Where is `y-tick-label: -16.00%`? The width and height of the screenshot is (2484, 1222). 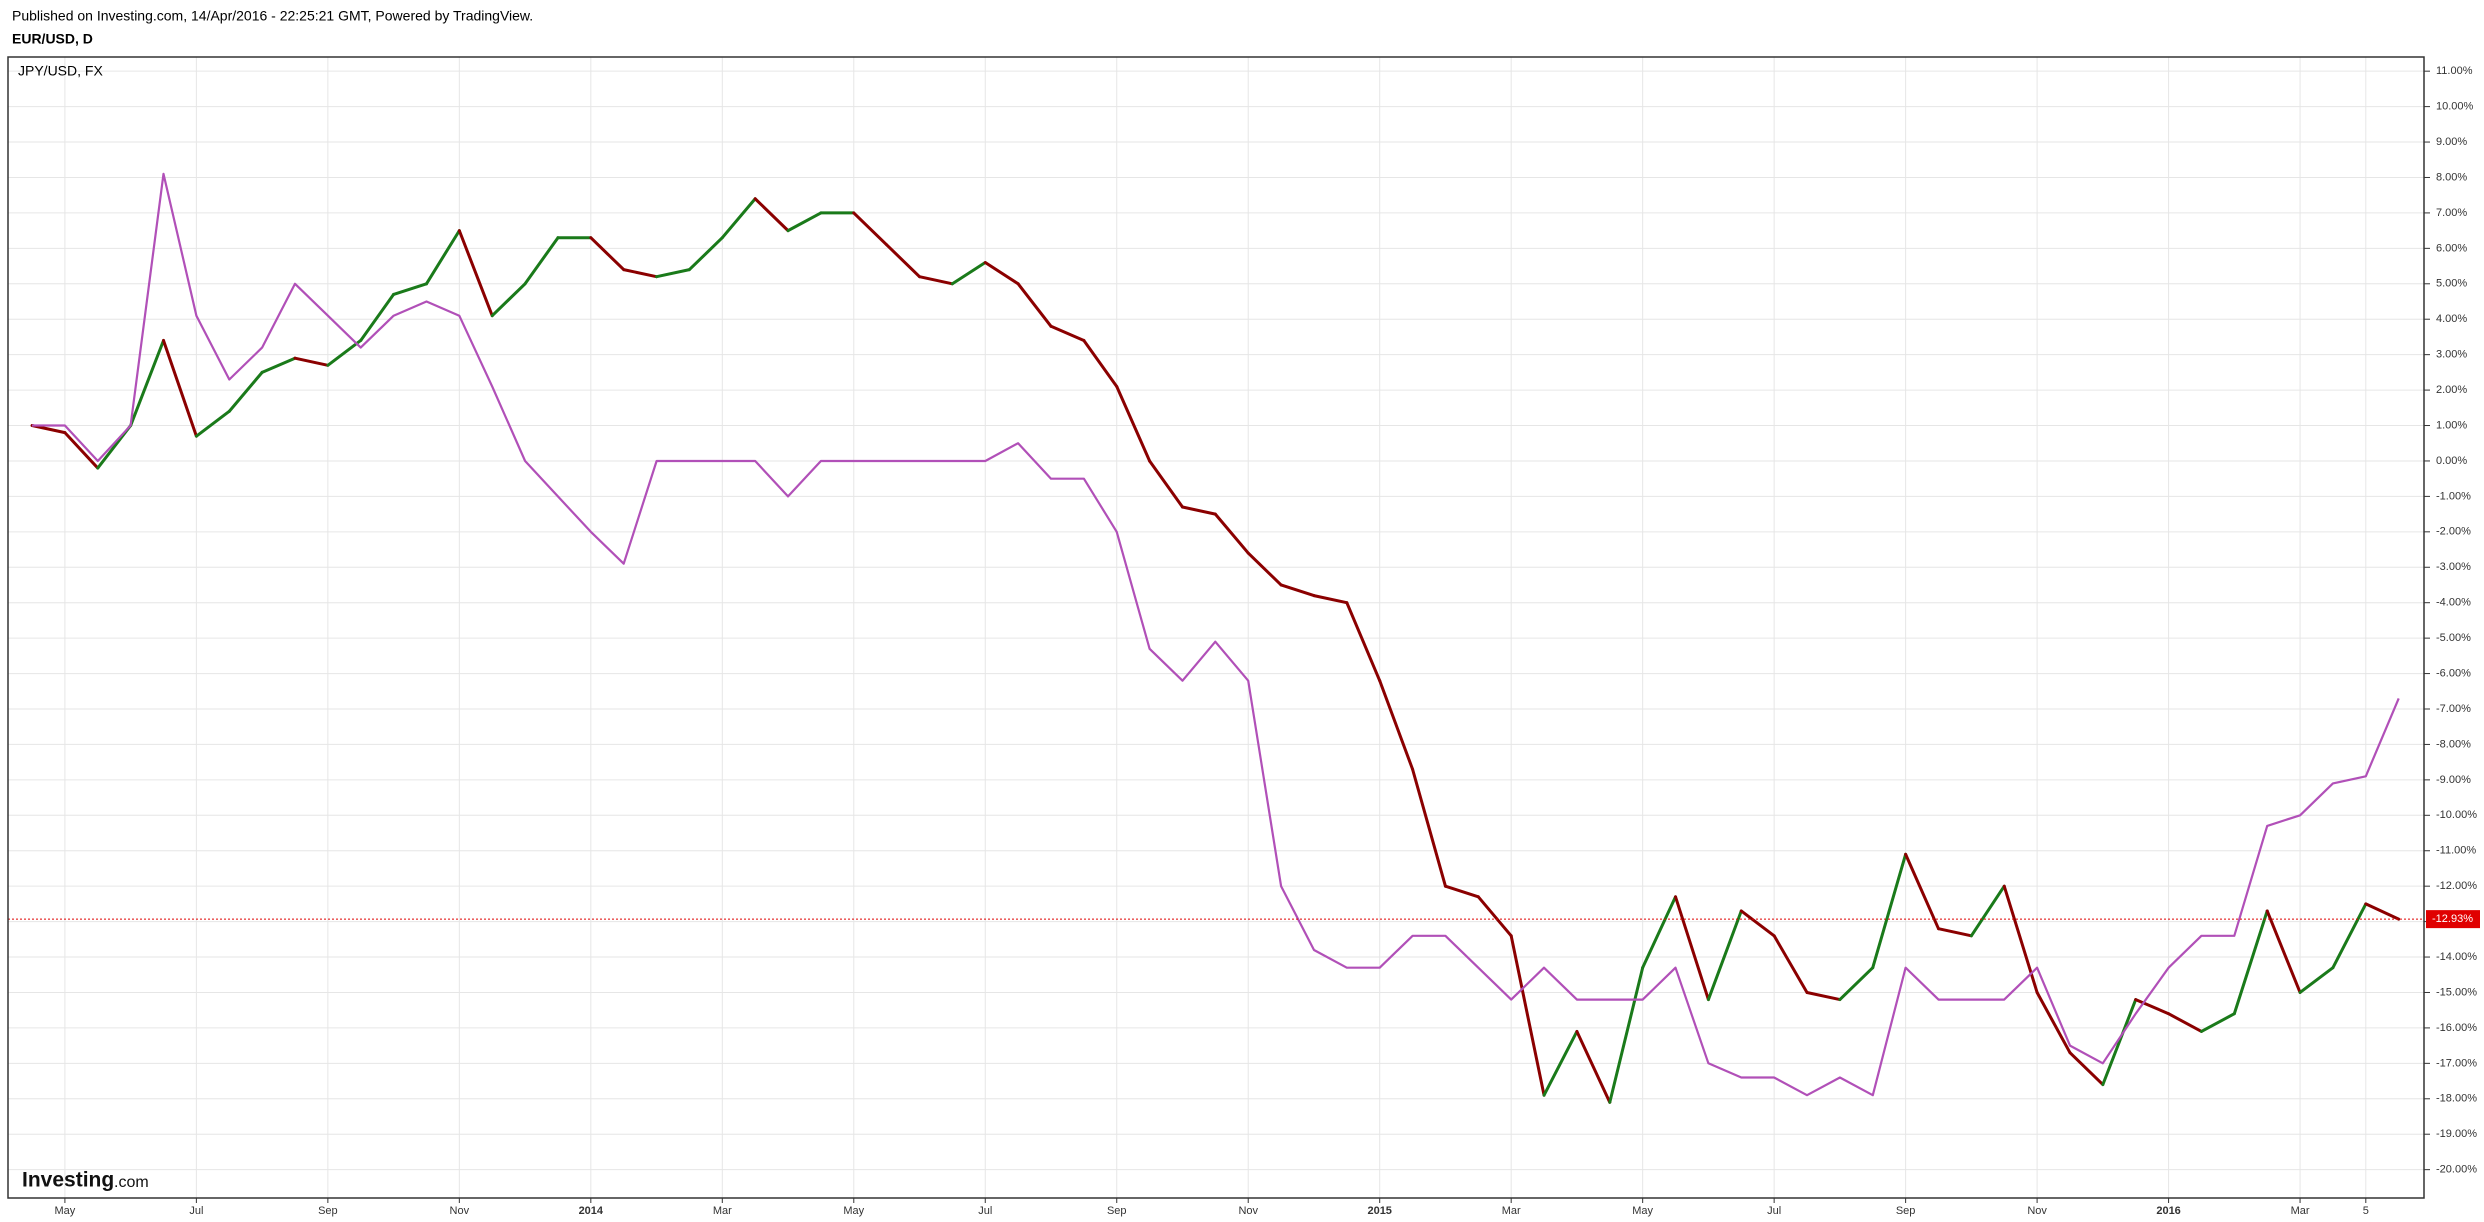 y-tick-label: -16.00% is located at coordinates (2456, 1028).